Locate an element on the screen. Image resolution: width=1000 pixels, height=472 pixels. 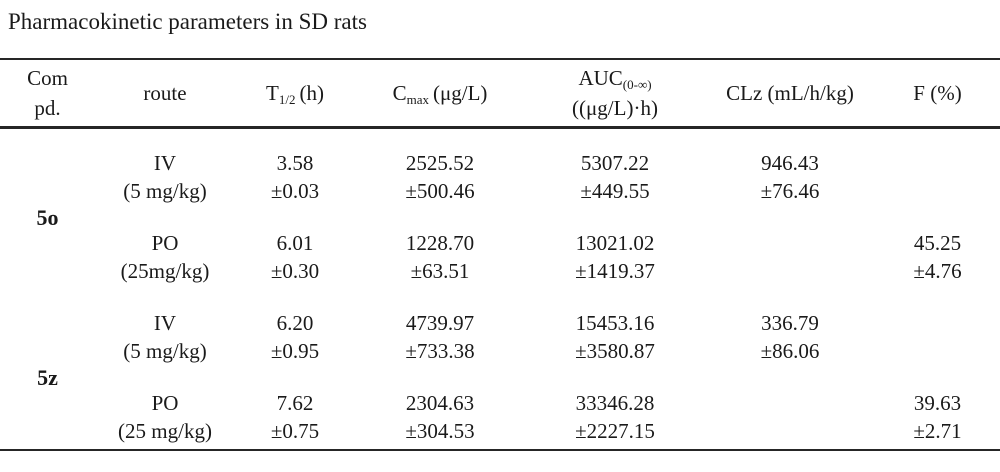
cell-cmax: 2304.63 ±304.53 is located at coordinates (440, 409).